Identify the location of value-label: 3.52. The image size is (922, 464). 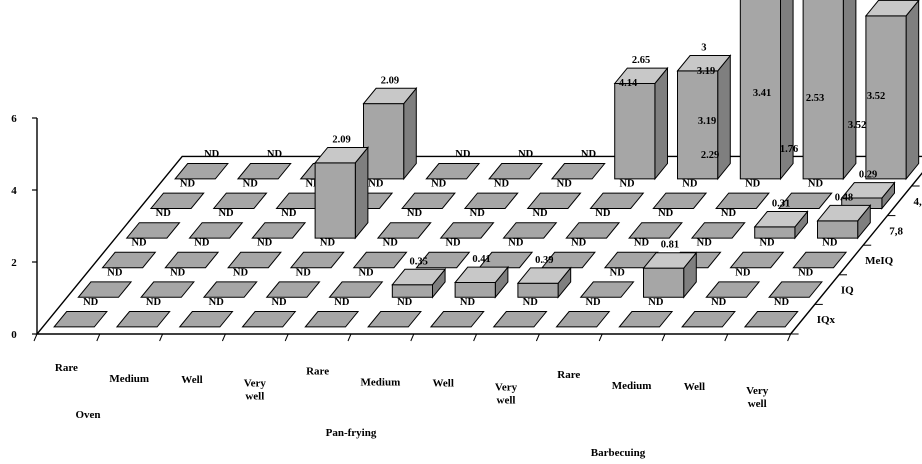
(876, 96).